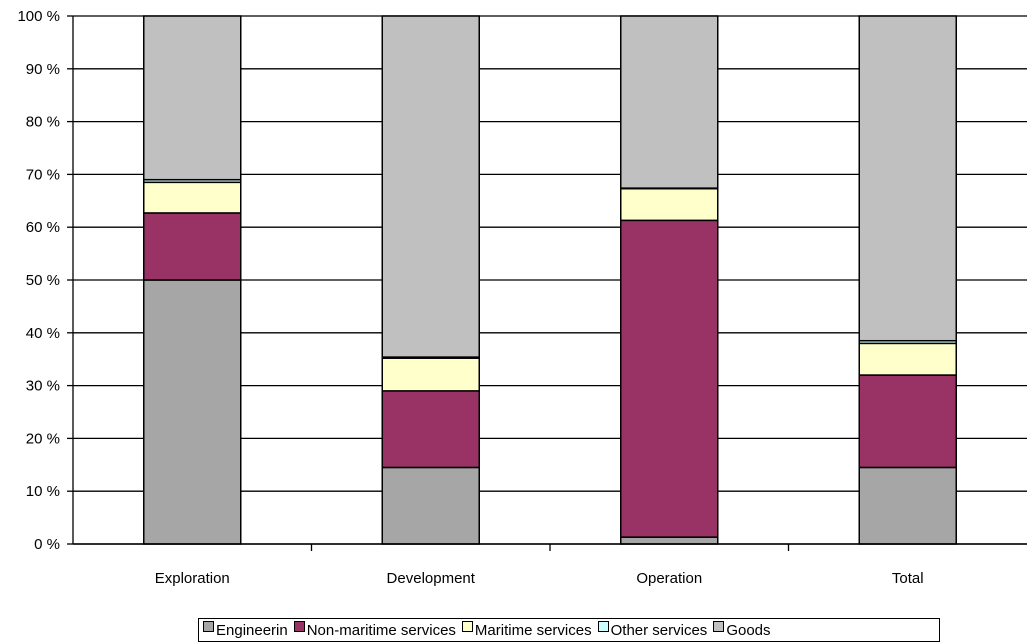 Image resolution: width=1027 pixels, height=642 pixels. Describe the element at coordinates (431, 578) in the screenshot. I see `x-tick-label: Development` at that location.